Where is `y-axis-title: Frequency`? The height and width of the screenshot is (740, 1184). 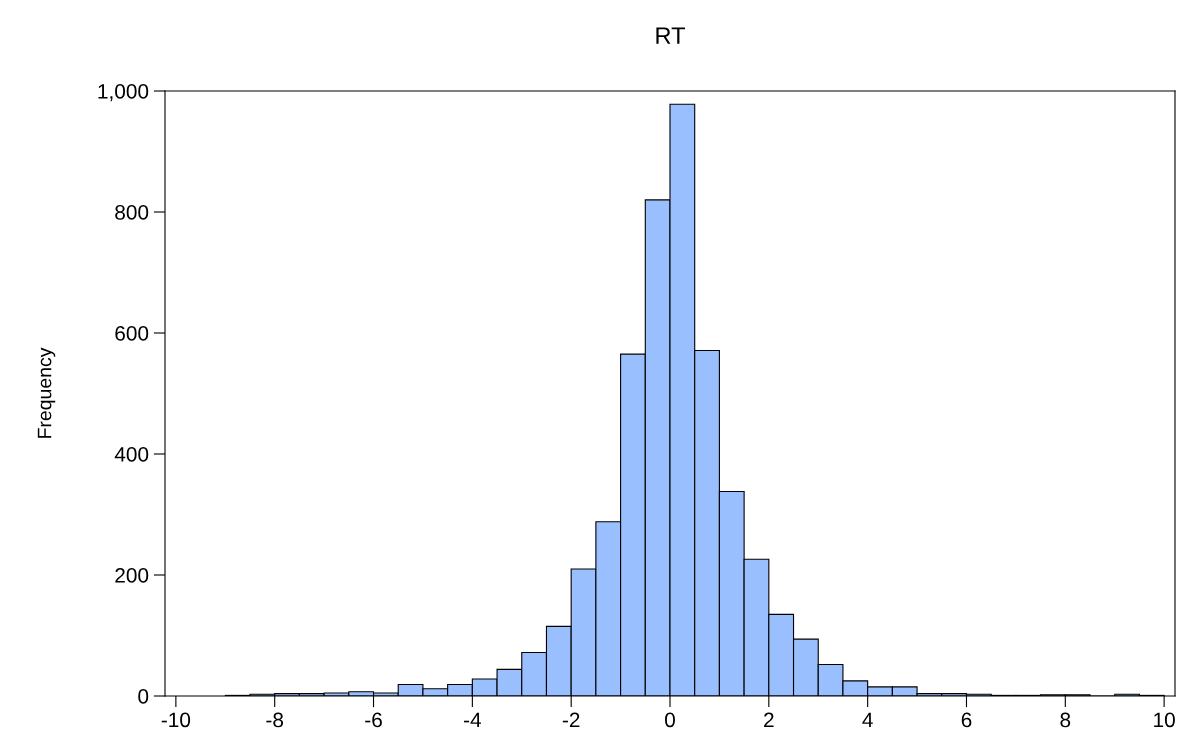 y-axis-title: Frequency is located at coordinates (46, 392).